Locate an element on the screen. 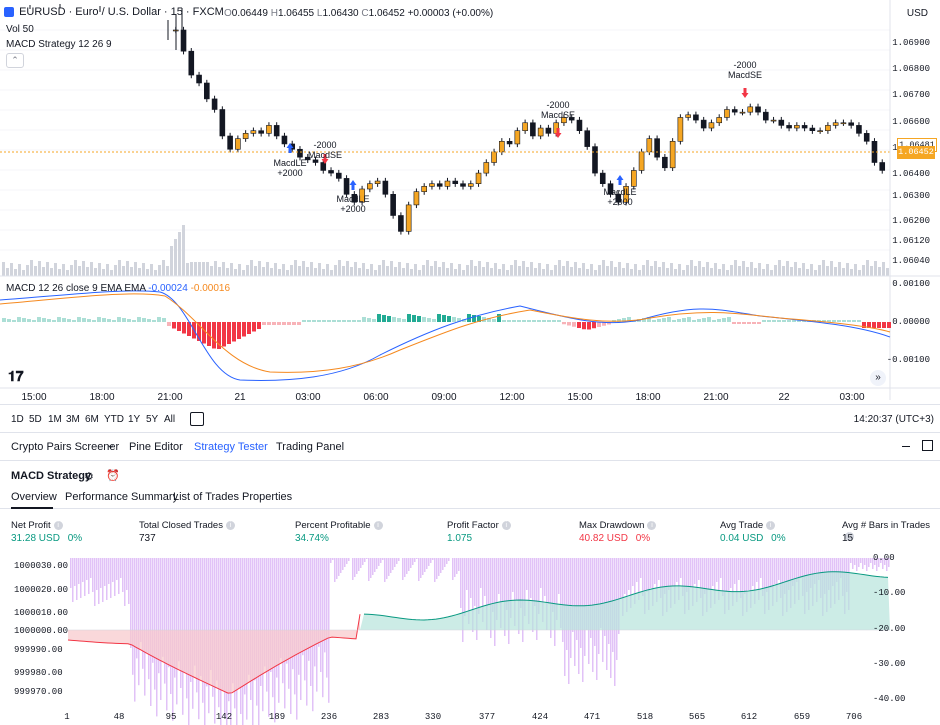  trade-label-line: MacdSE is located at coordinates (325, 155).